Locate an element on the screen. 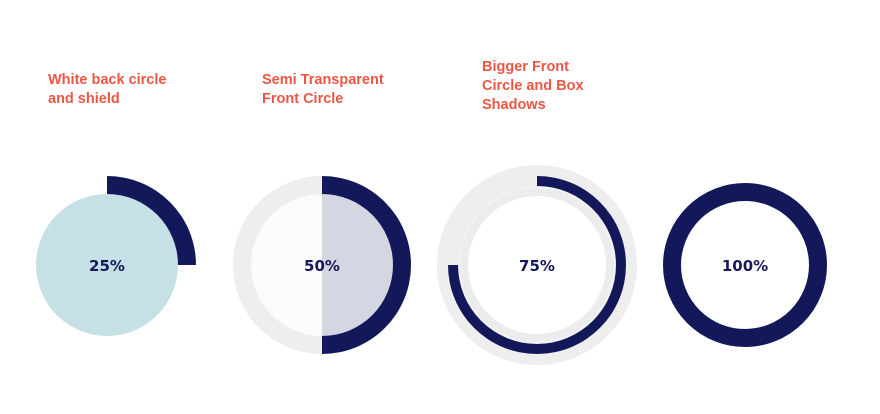 This screenshot has height=414, width=880. inner-circle is located at coordinates (537, 265).